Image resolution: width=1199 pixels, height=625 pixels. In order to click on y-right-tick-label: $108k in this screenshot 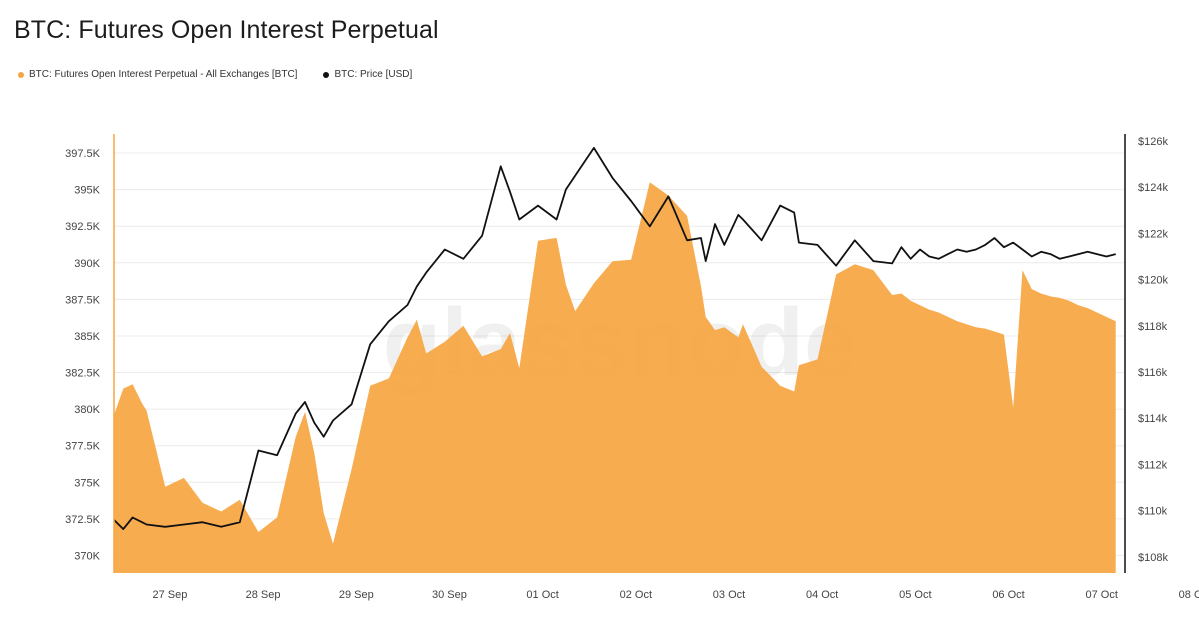, I will do `click(1153, 558)`.